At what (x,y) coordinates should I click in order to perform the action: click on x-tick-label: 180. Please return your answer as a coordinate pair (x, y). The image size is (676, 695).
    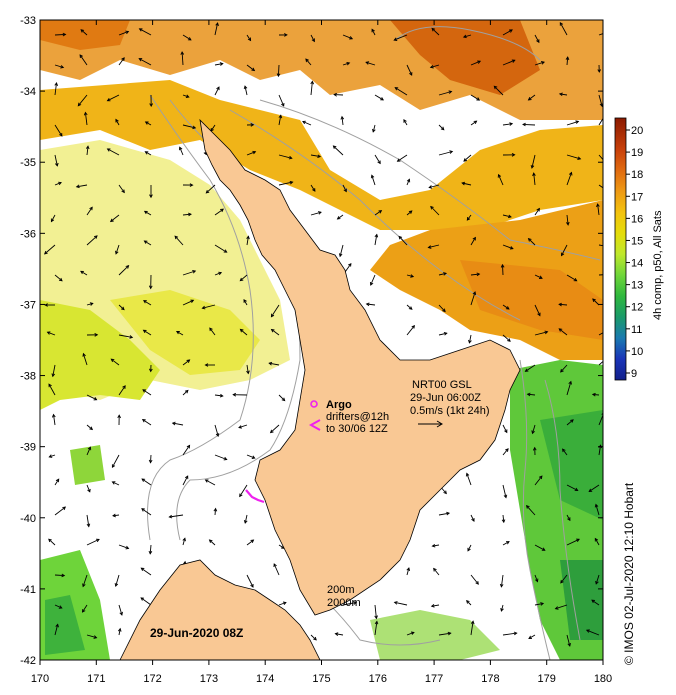
    Looking at the image, I should click on (603, 679).